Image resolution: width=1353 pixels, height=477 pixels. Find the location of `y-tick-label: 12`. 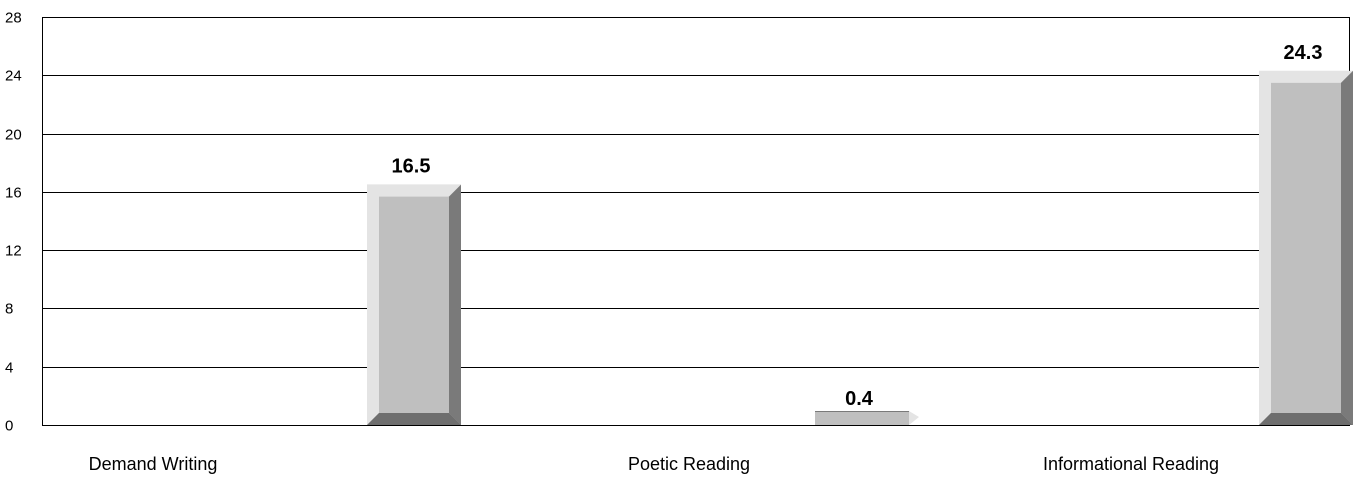

y-tick-label: 12 is located at coordinates (13, 251).